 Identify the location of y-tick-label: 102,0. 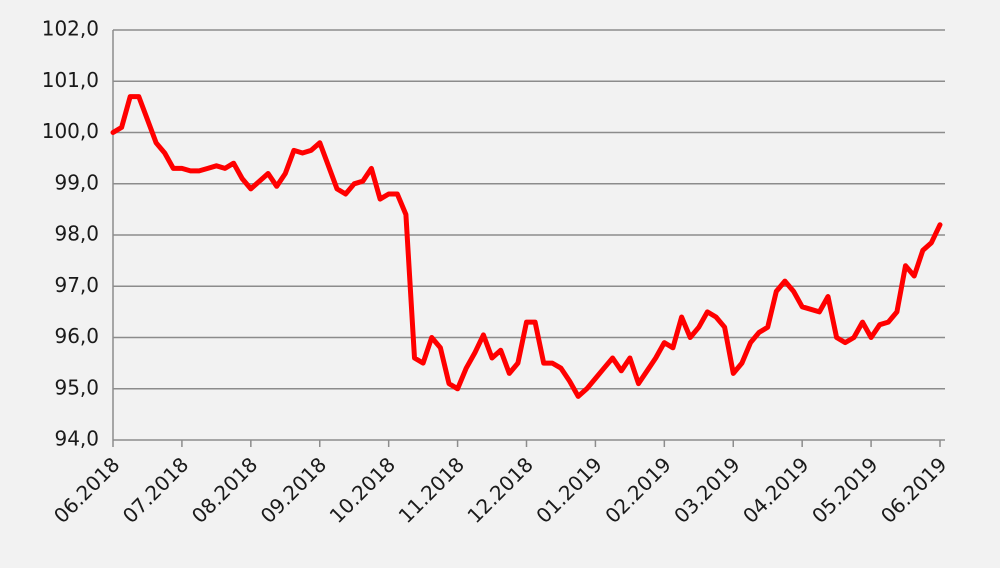
(70, 29).